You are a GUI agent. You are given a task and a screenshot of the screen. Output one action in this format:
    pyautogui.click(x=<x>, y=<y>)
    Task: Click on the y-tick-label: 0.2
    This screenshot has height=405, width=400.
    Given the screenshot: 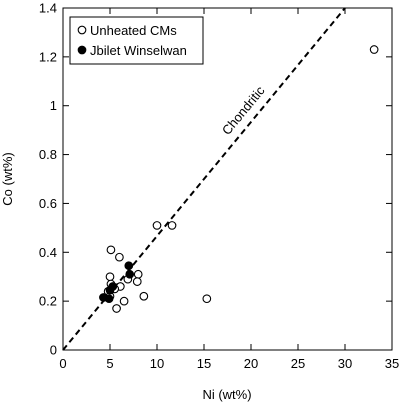 What is the action you would take?
    pyautogui.click(x=48, y=301)
    